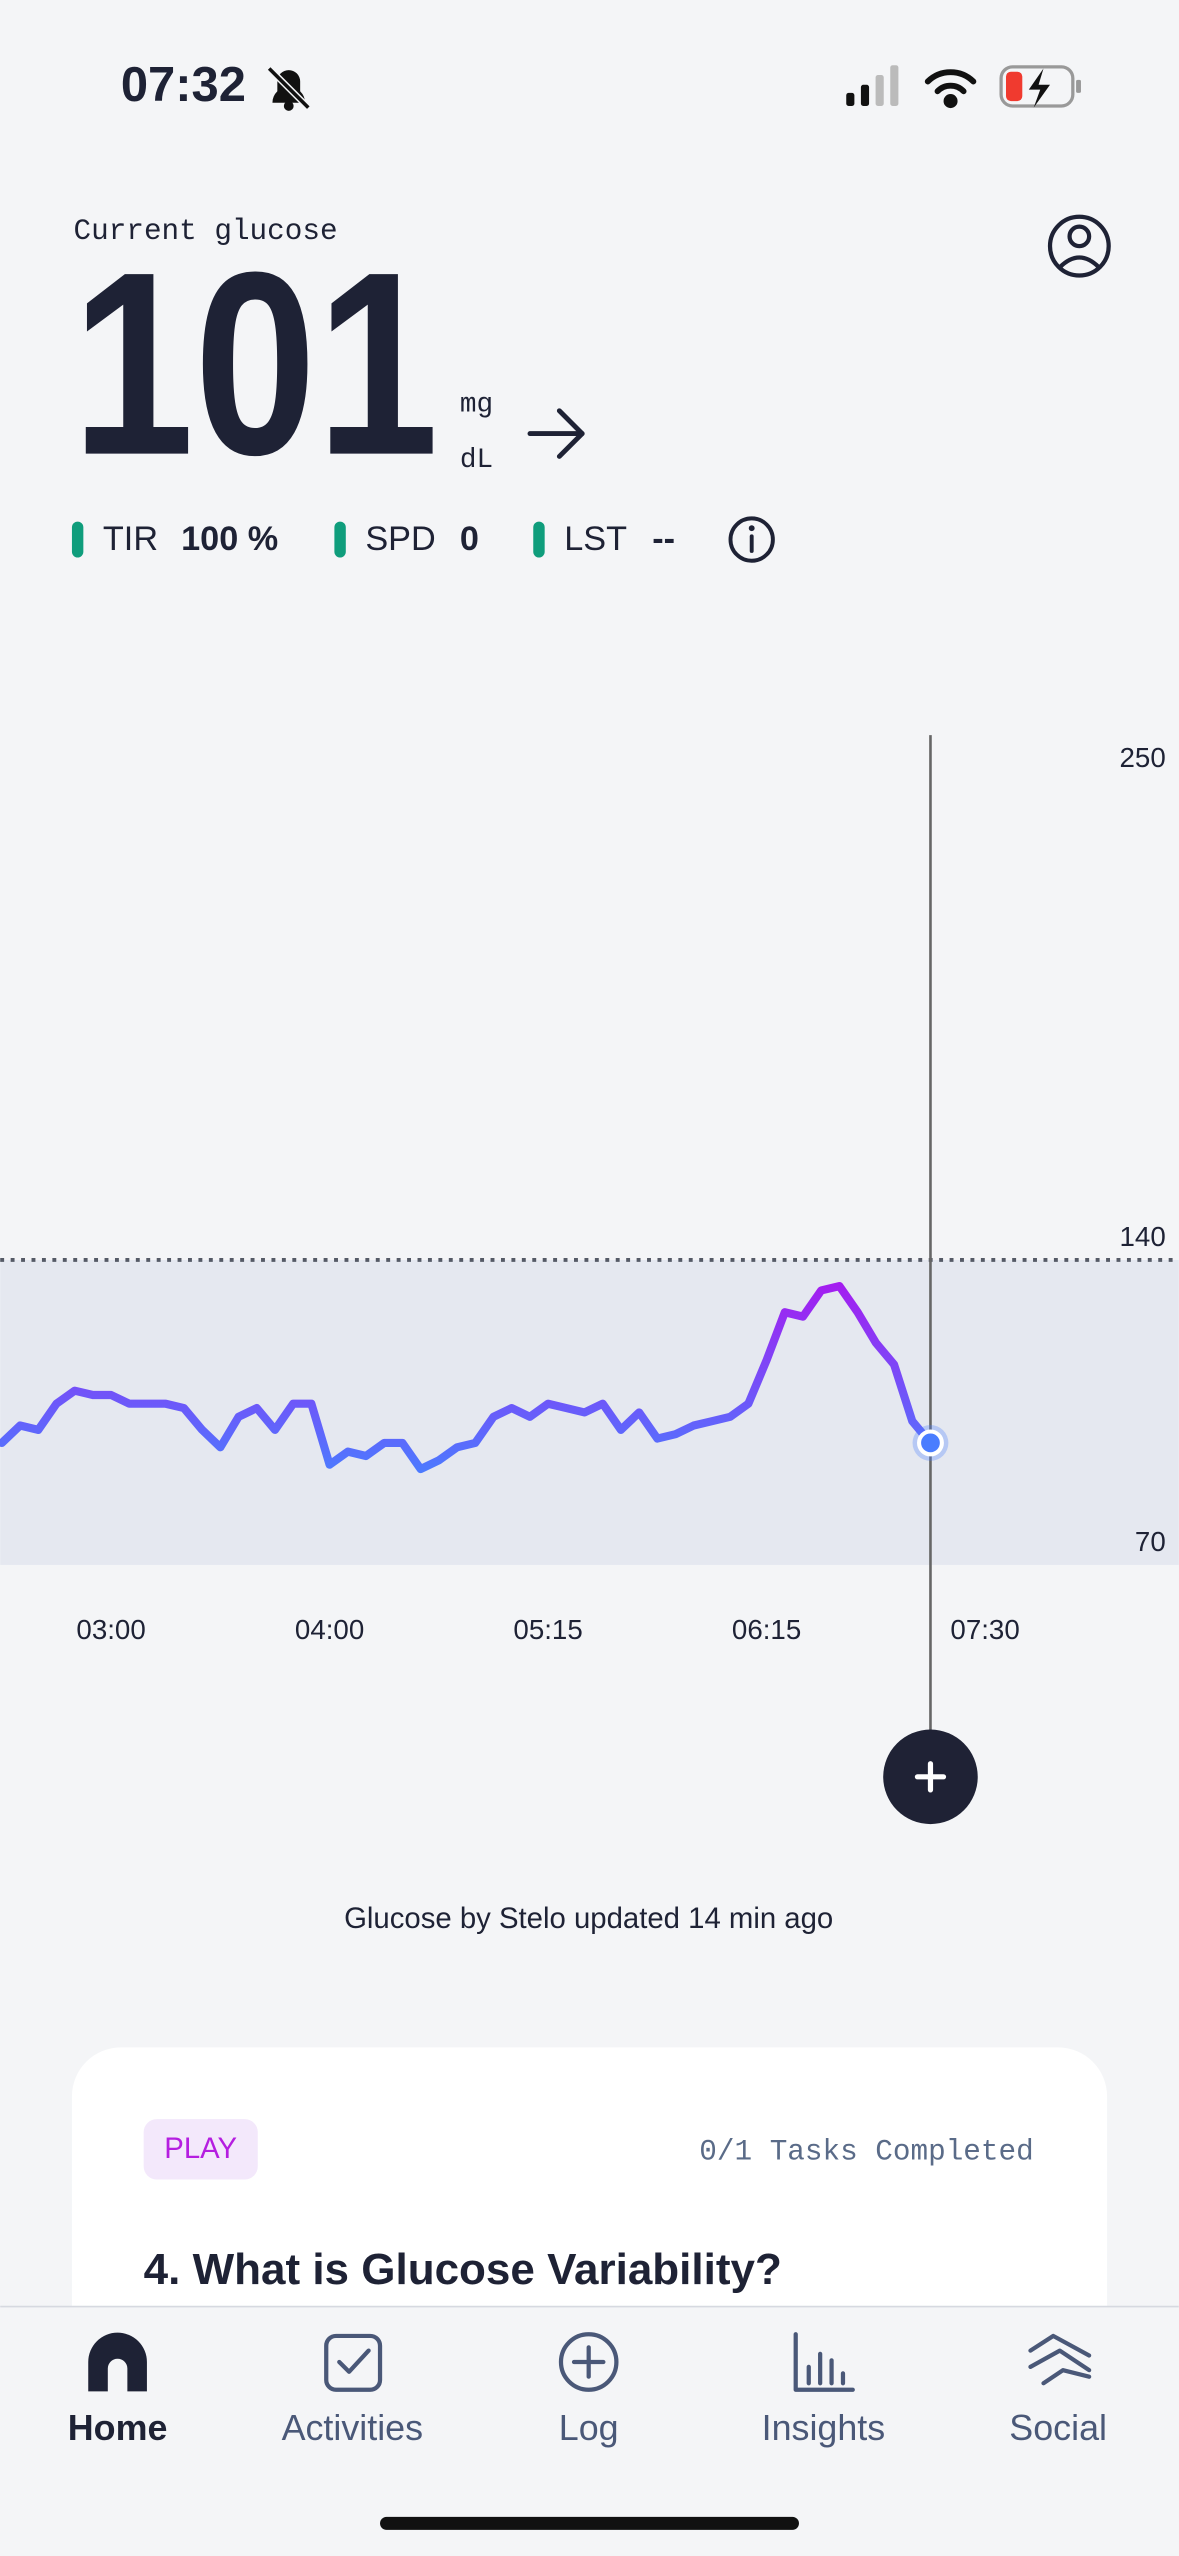  Describe the element at coordinates (1058, 2390) in the screenshot. I see `nav-social: Social` at that location.